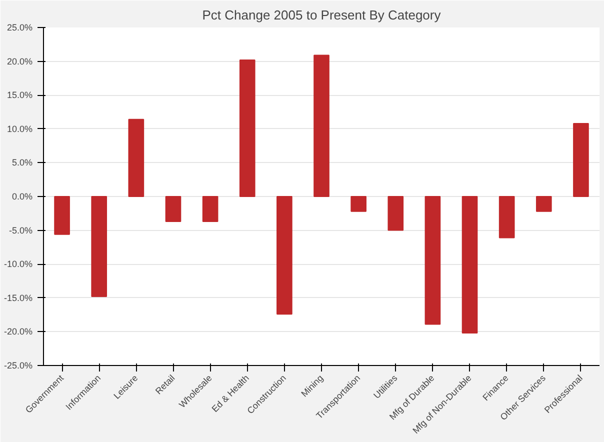  Describe the element at coordinates (322, 15) in the screenshot. I see `chart-title: Pct Change 2005 to Present By Category` at that location.